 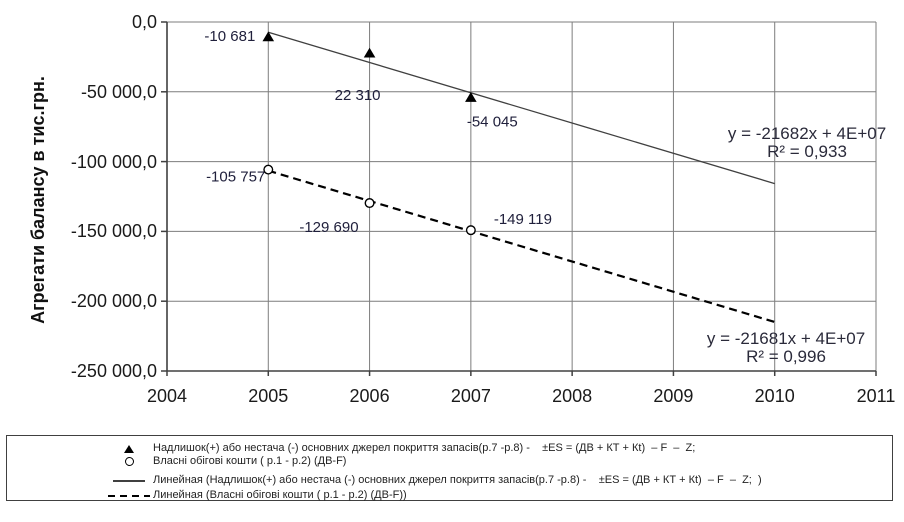 What do you see at coordinates (786, 356) in the screenshot?
I see `trendline-2-r2: R² = 0,996` at bounding box center [786, 356].